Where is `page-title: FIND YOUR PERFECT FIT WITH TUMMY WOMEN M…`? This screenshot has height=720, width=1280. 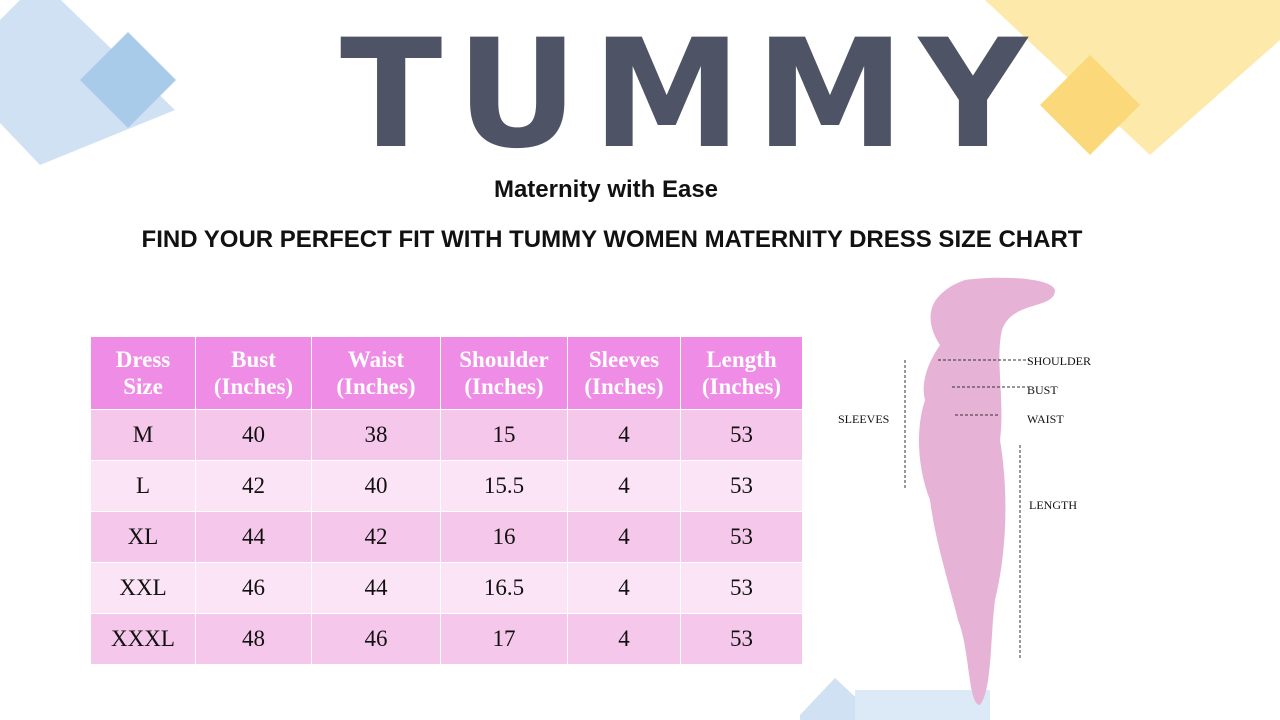
page-title: FIND YOUR PERFECT FIT WITH TUMMY WOMEN M… is located at coordinates (612, 239).